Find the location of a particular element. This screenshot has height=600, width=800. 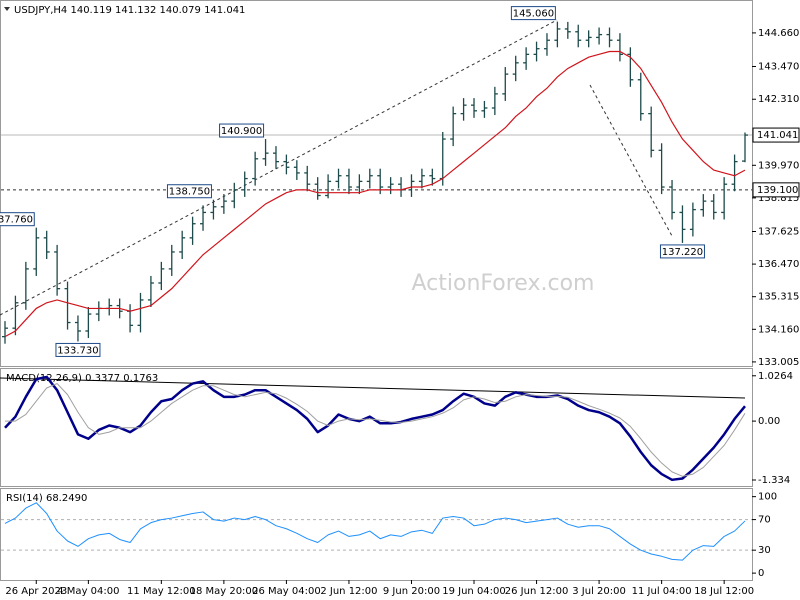

macd-trendline is located at coordinates (373, 388).